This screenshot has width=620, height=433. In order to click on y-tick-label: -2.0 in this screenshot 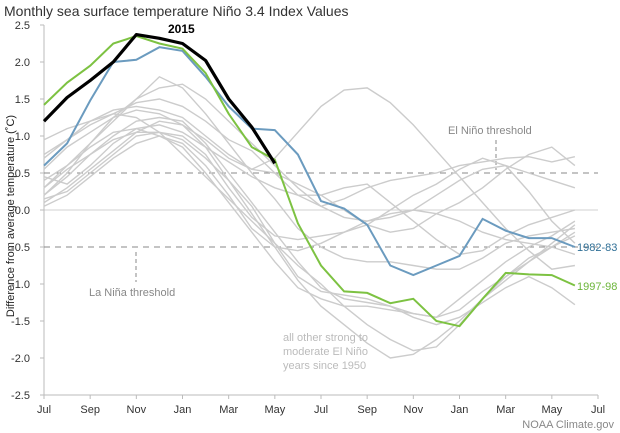, I will do `click(20, 359)`.